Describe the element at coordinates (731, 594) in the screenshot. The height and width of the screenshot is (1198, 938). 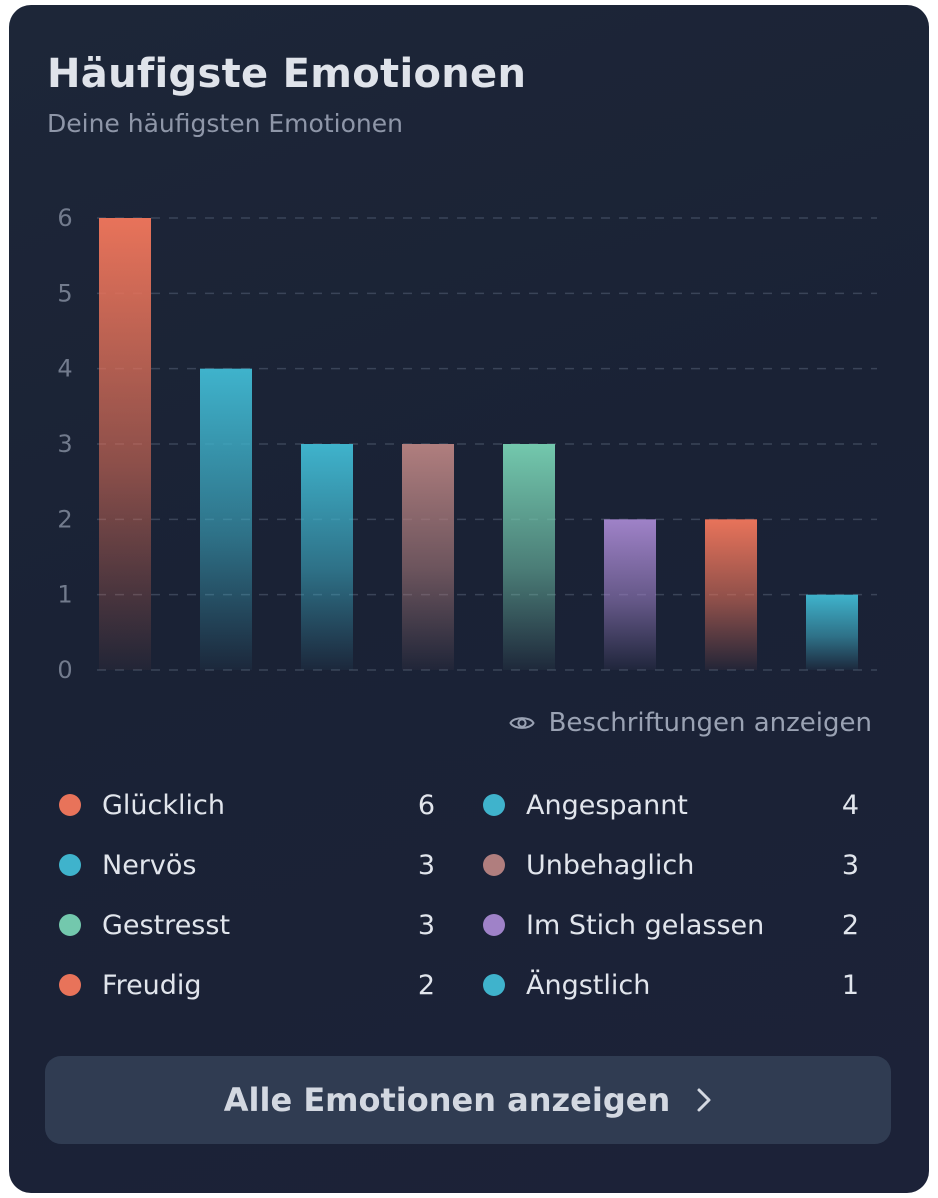
I see `bar-freudig` at that location.